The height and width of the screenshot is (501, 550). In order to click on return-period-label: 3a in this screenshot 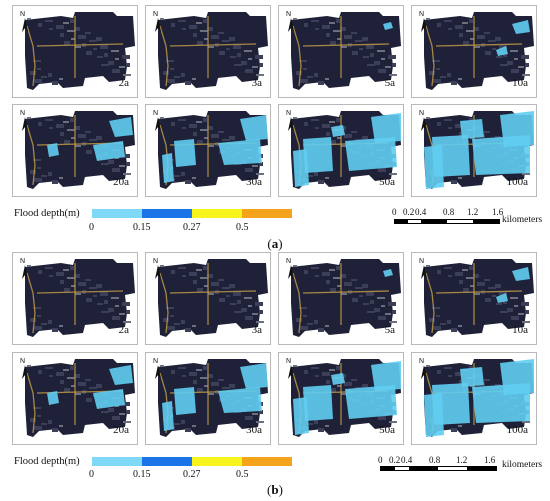, I will do `click(256, 83)`.